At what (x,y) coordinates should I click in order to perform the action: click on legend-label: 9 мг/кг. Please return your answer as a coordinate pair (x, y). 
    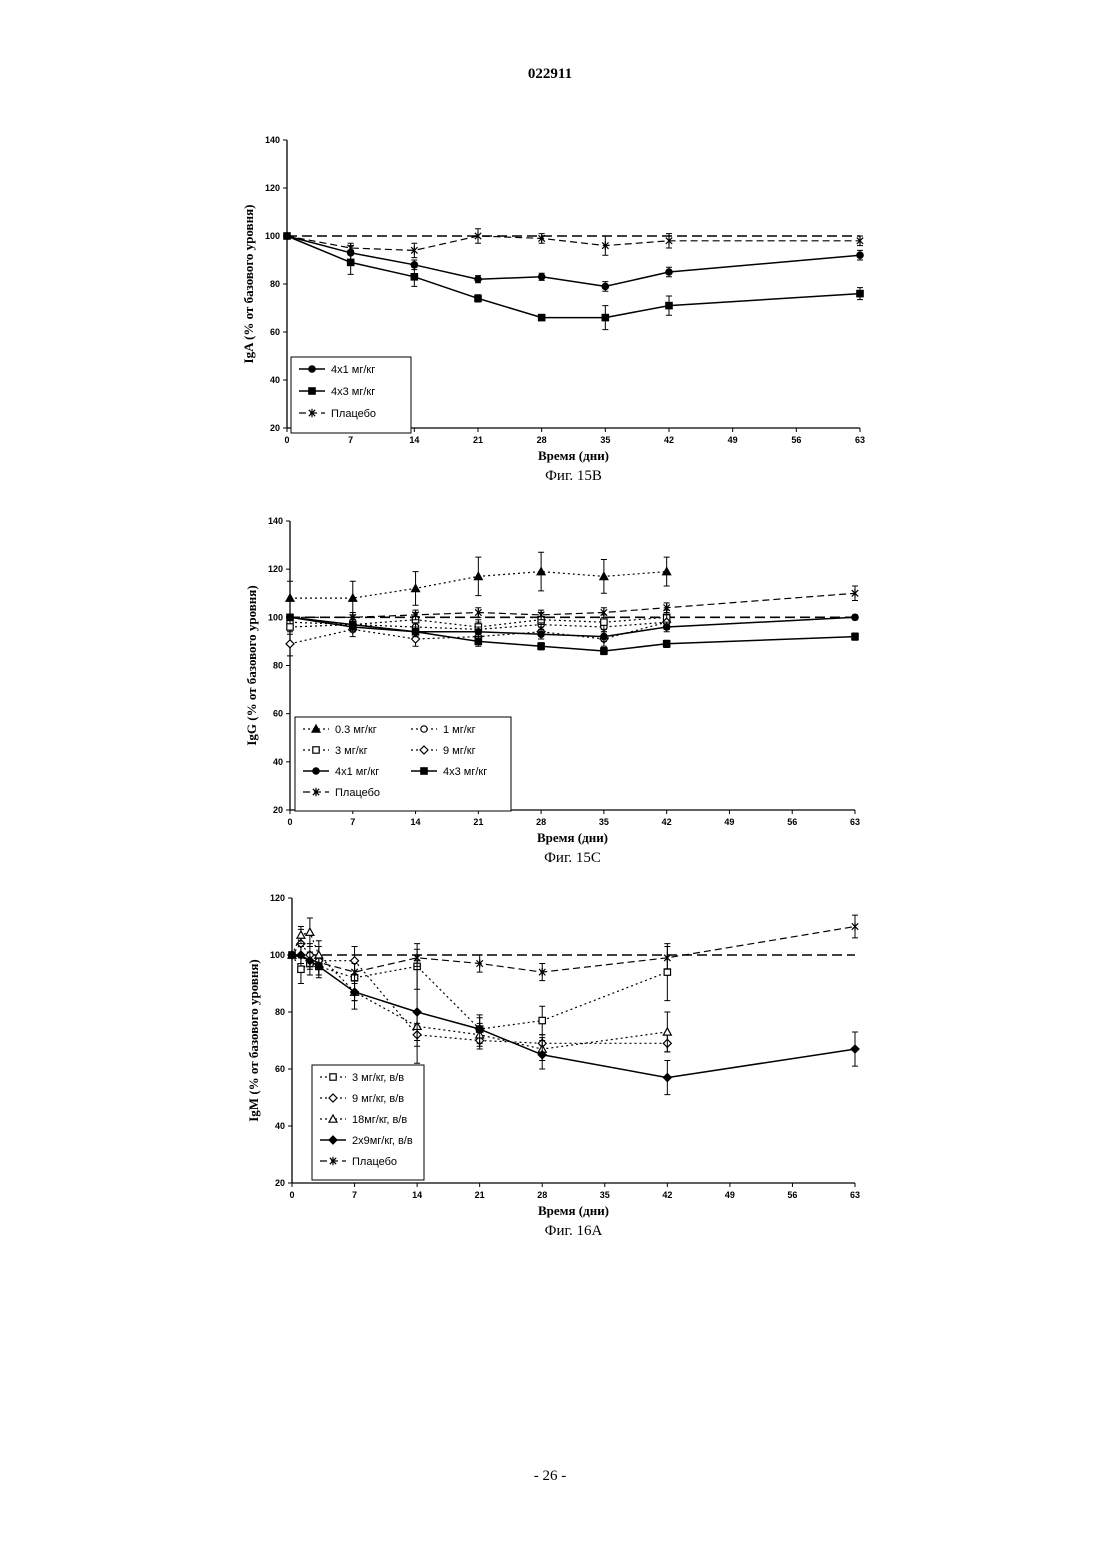
    Looking at the image, I should click on (459, 751).